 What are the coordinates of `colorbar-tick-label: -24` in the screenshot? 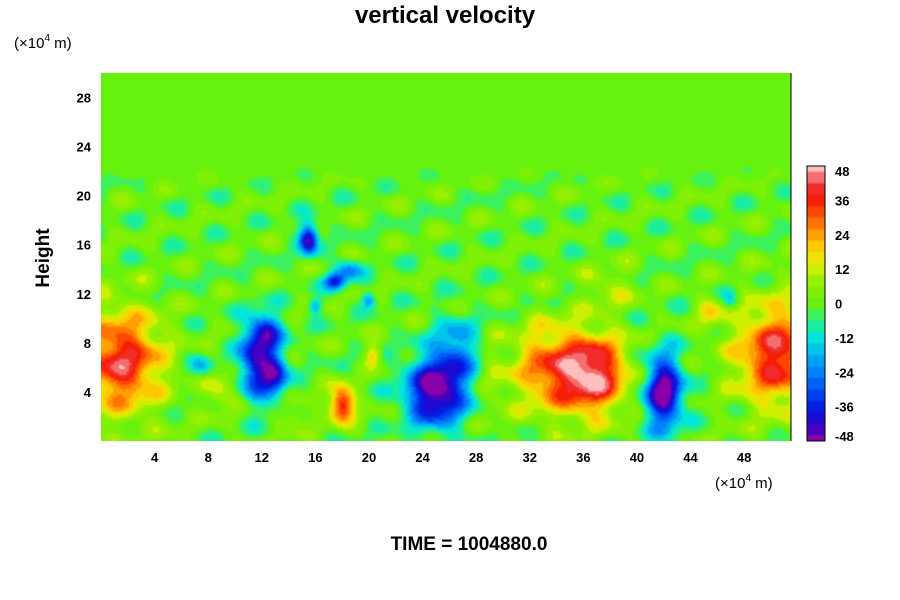 It's located at (845, 372).